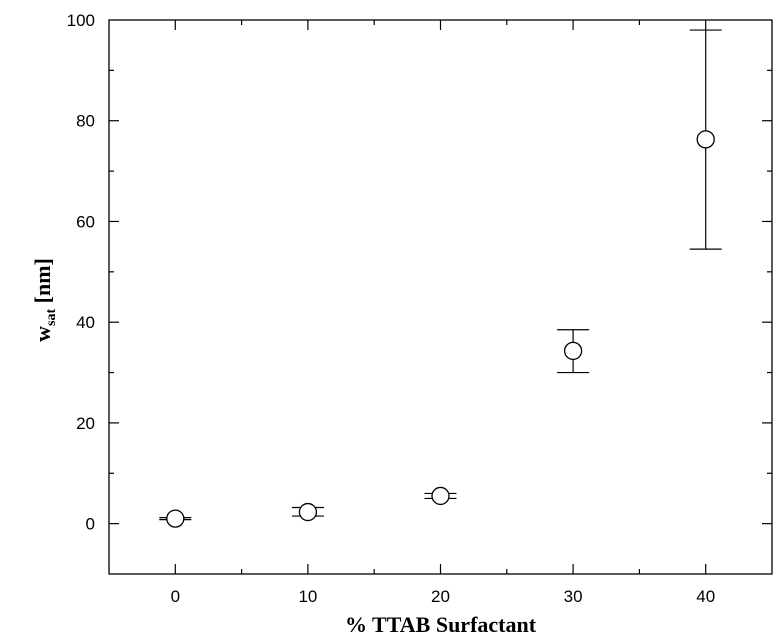 Image resolution: width=774 pixels, height=639 pixels. What do you see at coordinates (85, 121) in the screenshot?
I see `y-tick-label: 80` at bounding box center [85, 121].